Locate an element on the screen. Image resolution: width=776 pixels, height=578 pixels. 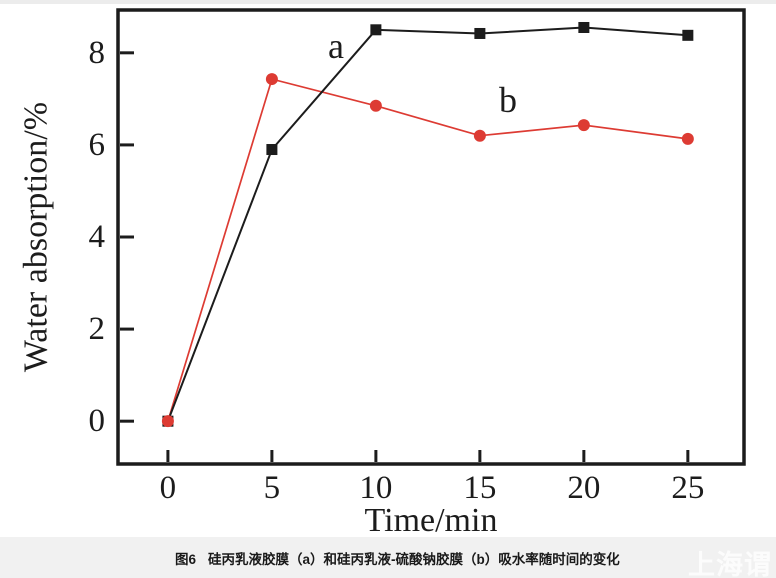
x-axis-tick-label: 5 is located at coordinates (272, 488).